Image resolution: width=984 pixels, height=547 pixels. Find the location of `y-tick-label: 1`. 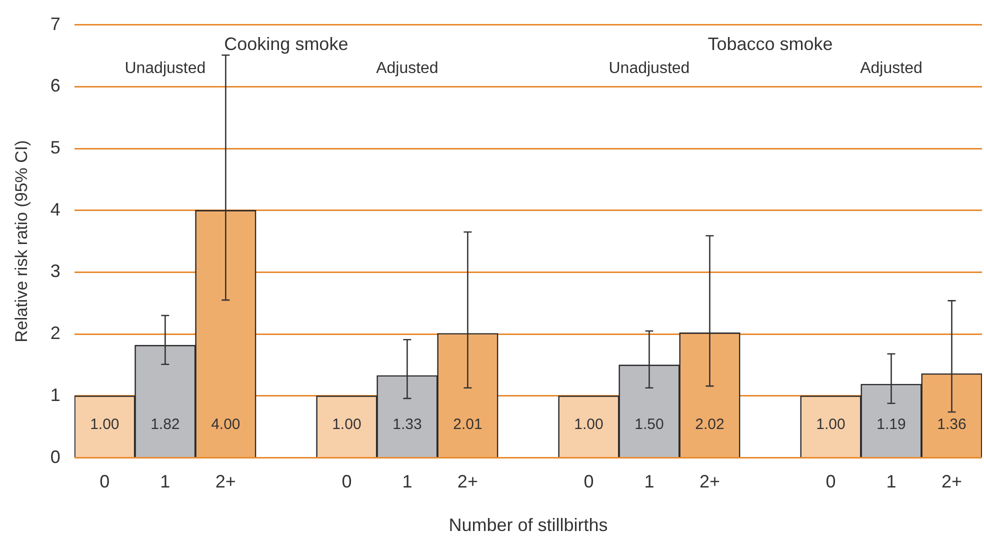

y-tick-label: 1 is located at coordinates (55, 394).